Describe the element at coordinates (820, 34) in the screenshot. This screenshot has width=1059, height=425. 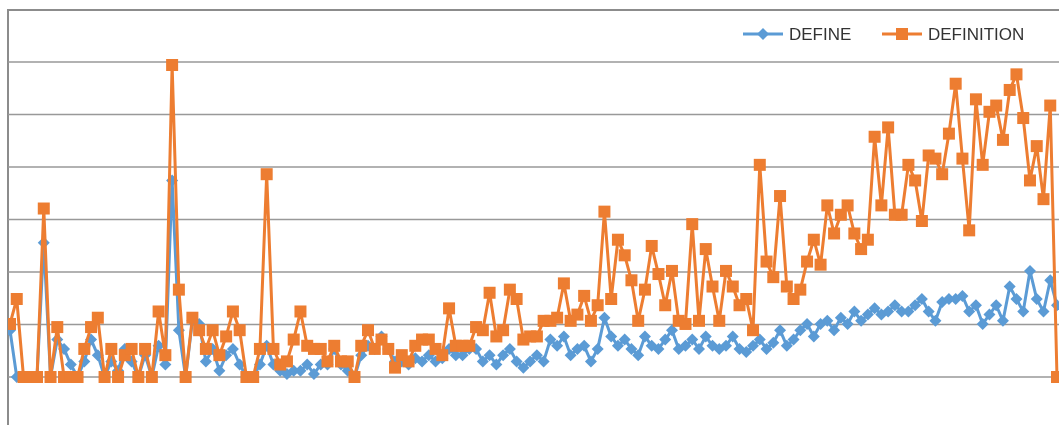
I see `legend-label: DEFINE` at that location.